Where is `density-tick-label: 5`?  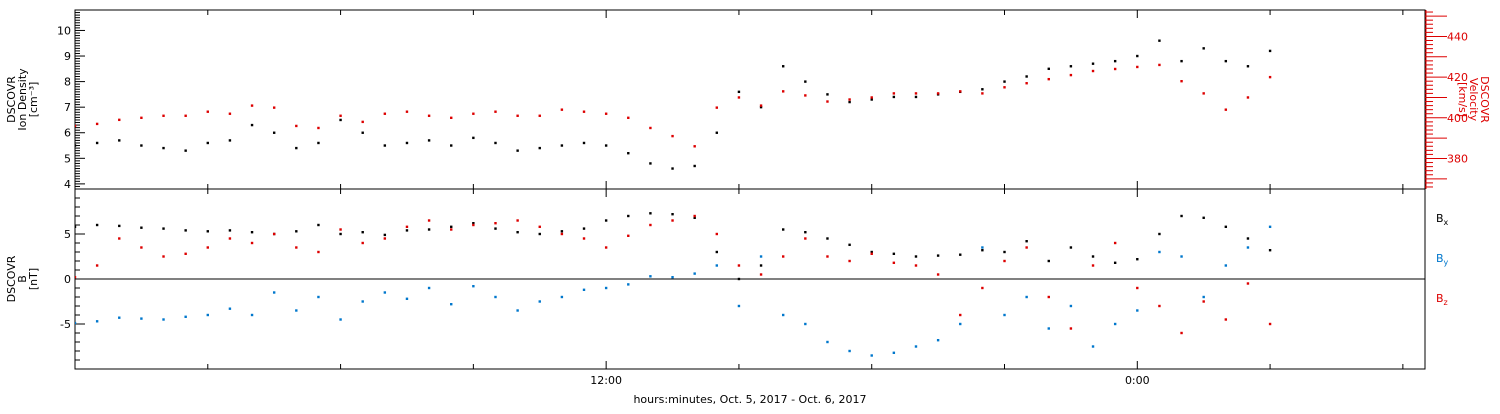 density-tick-label: 5 is located at coordinates (67, 158).